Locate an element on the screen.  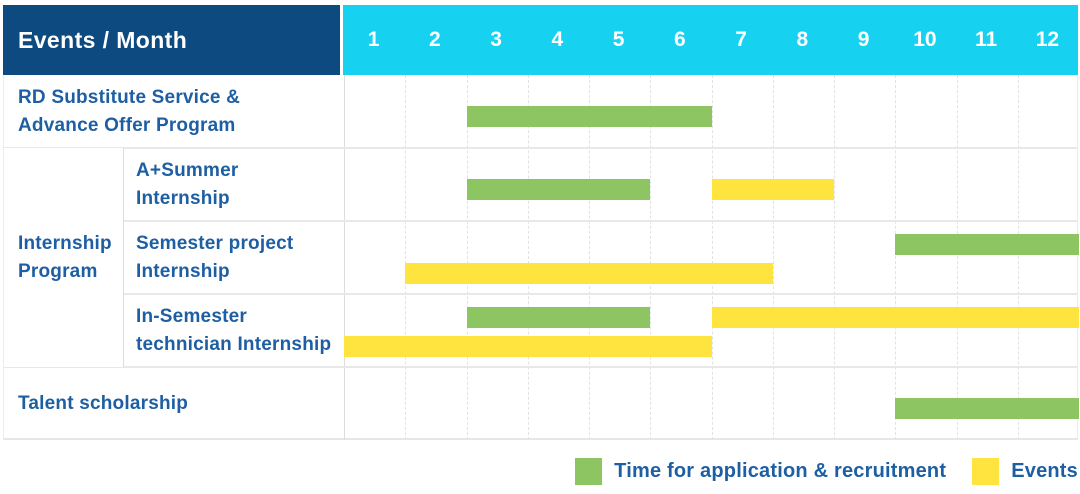
month-label-1: 1 is located at coordinates (373, 39).